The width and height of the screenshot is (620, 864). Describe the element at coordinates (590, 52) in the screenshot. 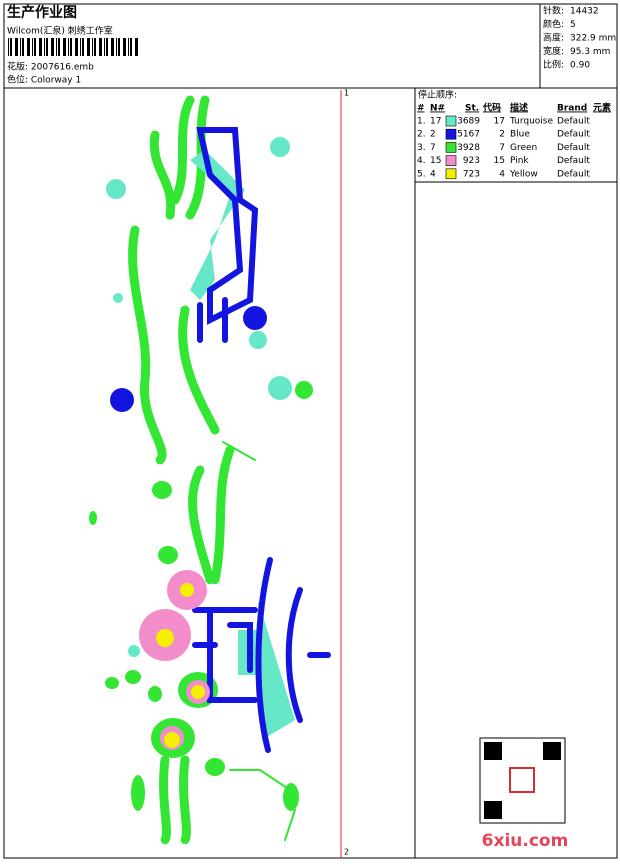

I see `info-value: 95.3 mm` at that location.